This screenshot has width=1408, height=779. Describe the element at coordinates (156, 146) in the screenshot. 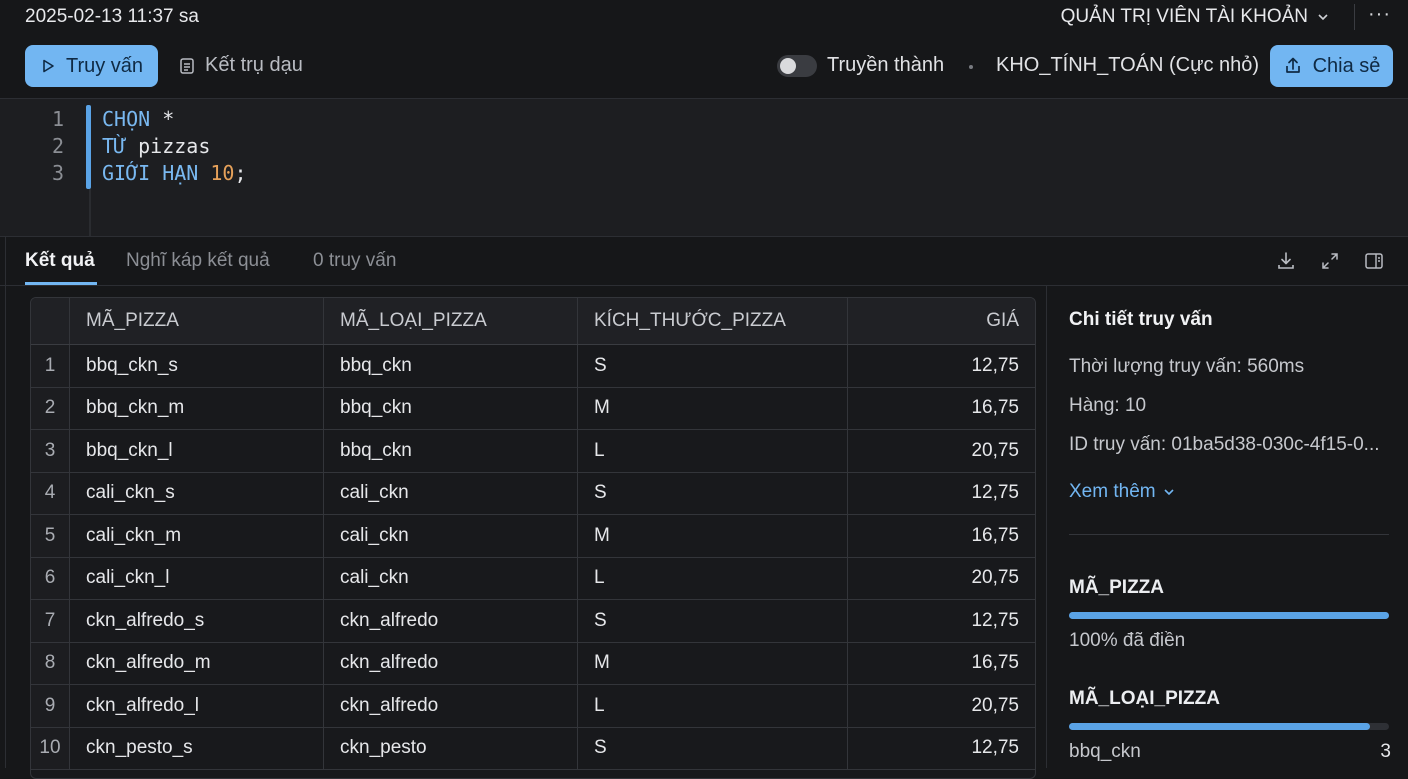

I see `code-text: TỪ pizzas` at that location.